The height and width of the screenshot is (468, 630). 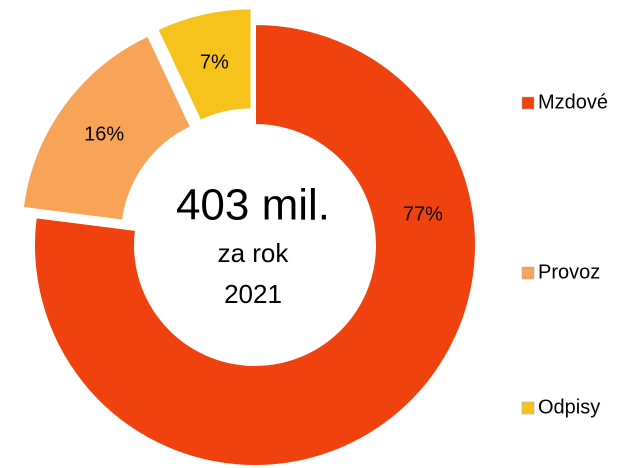 What do you see at coordinates (569, 272) in the screenshot?
I see `legend-label: Provoz` at bounding box center [569, 272].